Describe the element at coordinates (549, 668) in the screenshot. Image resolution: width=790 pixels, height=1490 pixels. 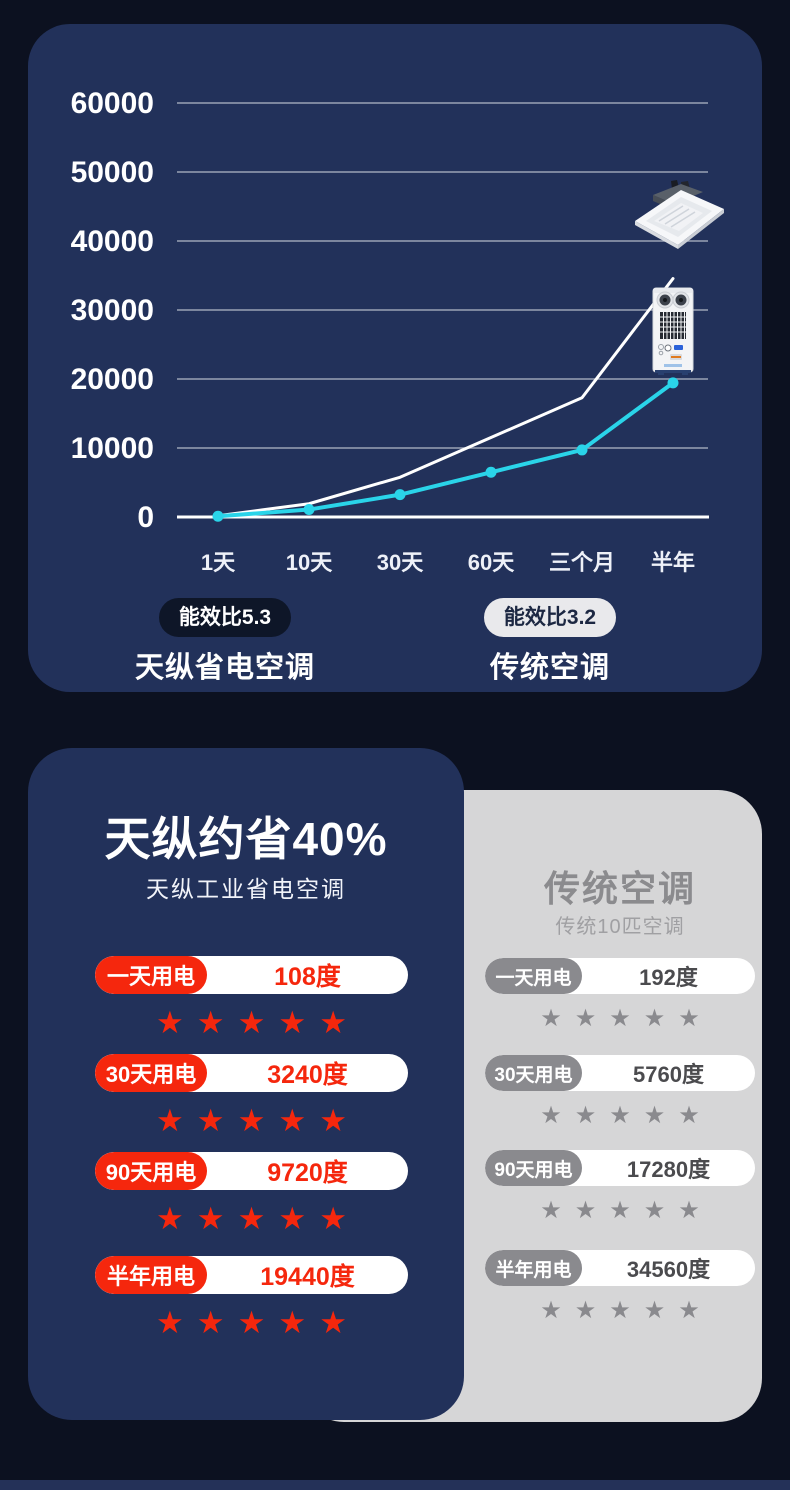
I see `legend-label-traditional: 传统空调` at that location.